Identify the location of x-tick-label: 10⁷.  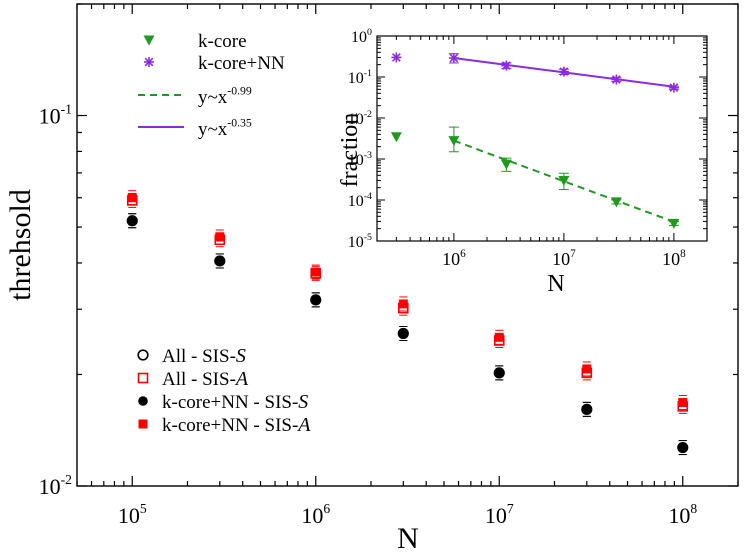
(499, 514).